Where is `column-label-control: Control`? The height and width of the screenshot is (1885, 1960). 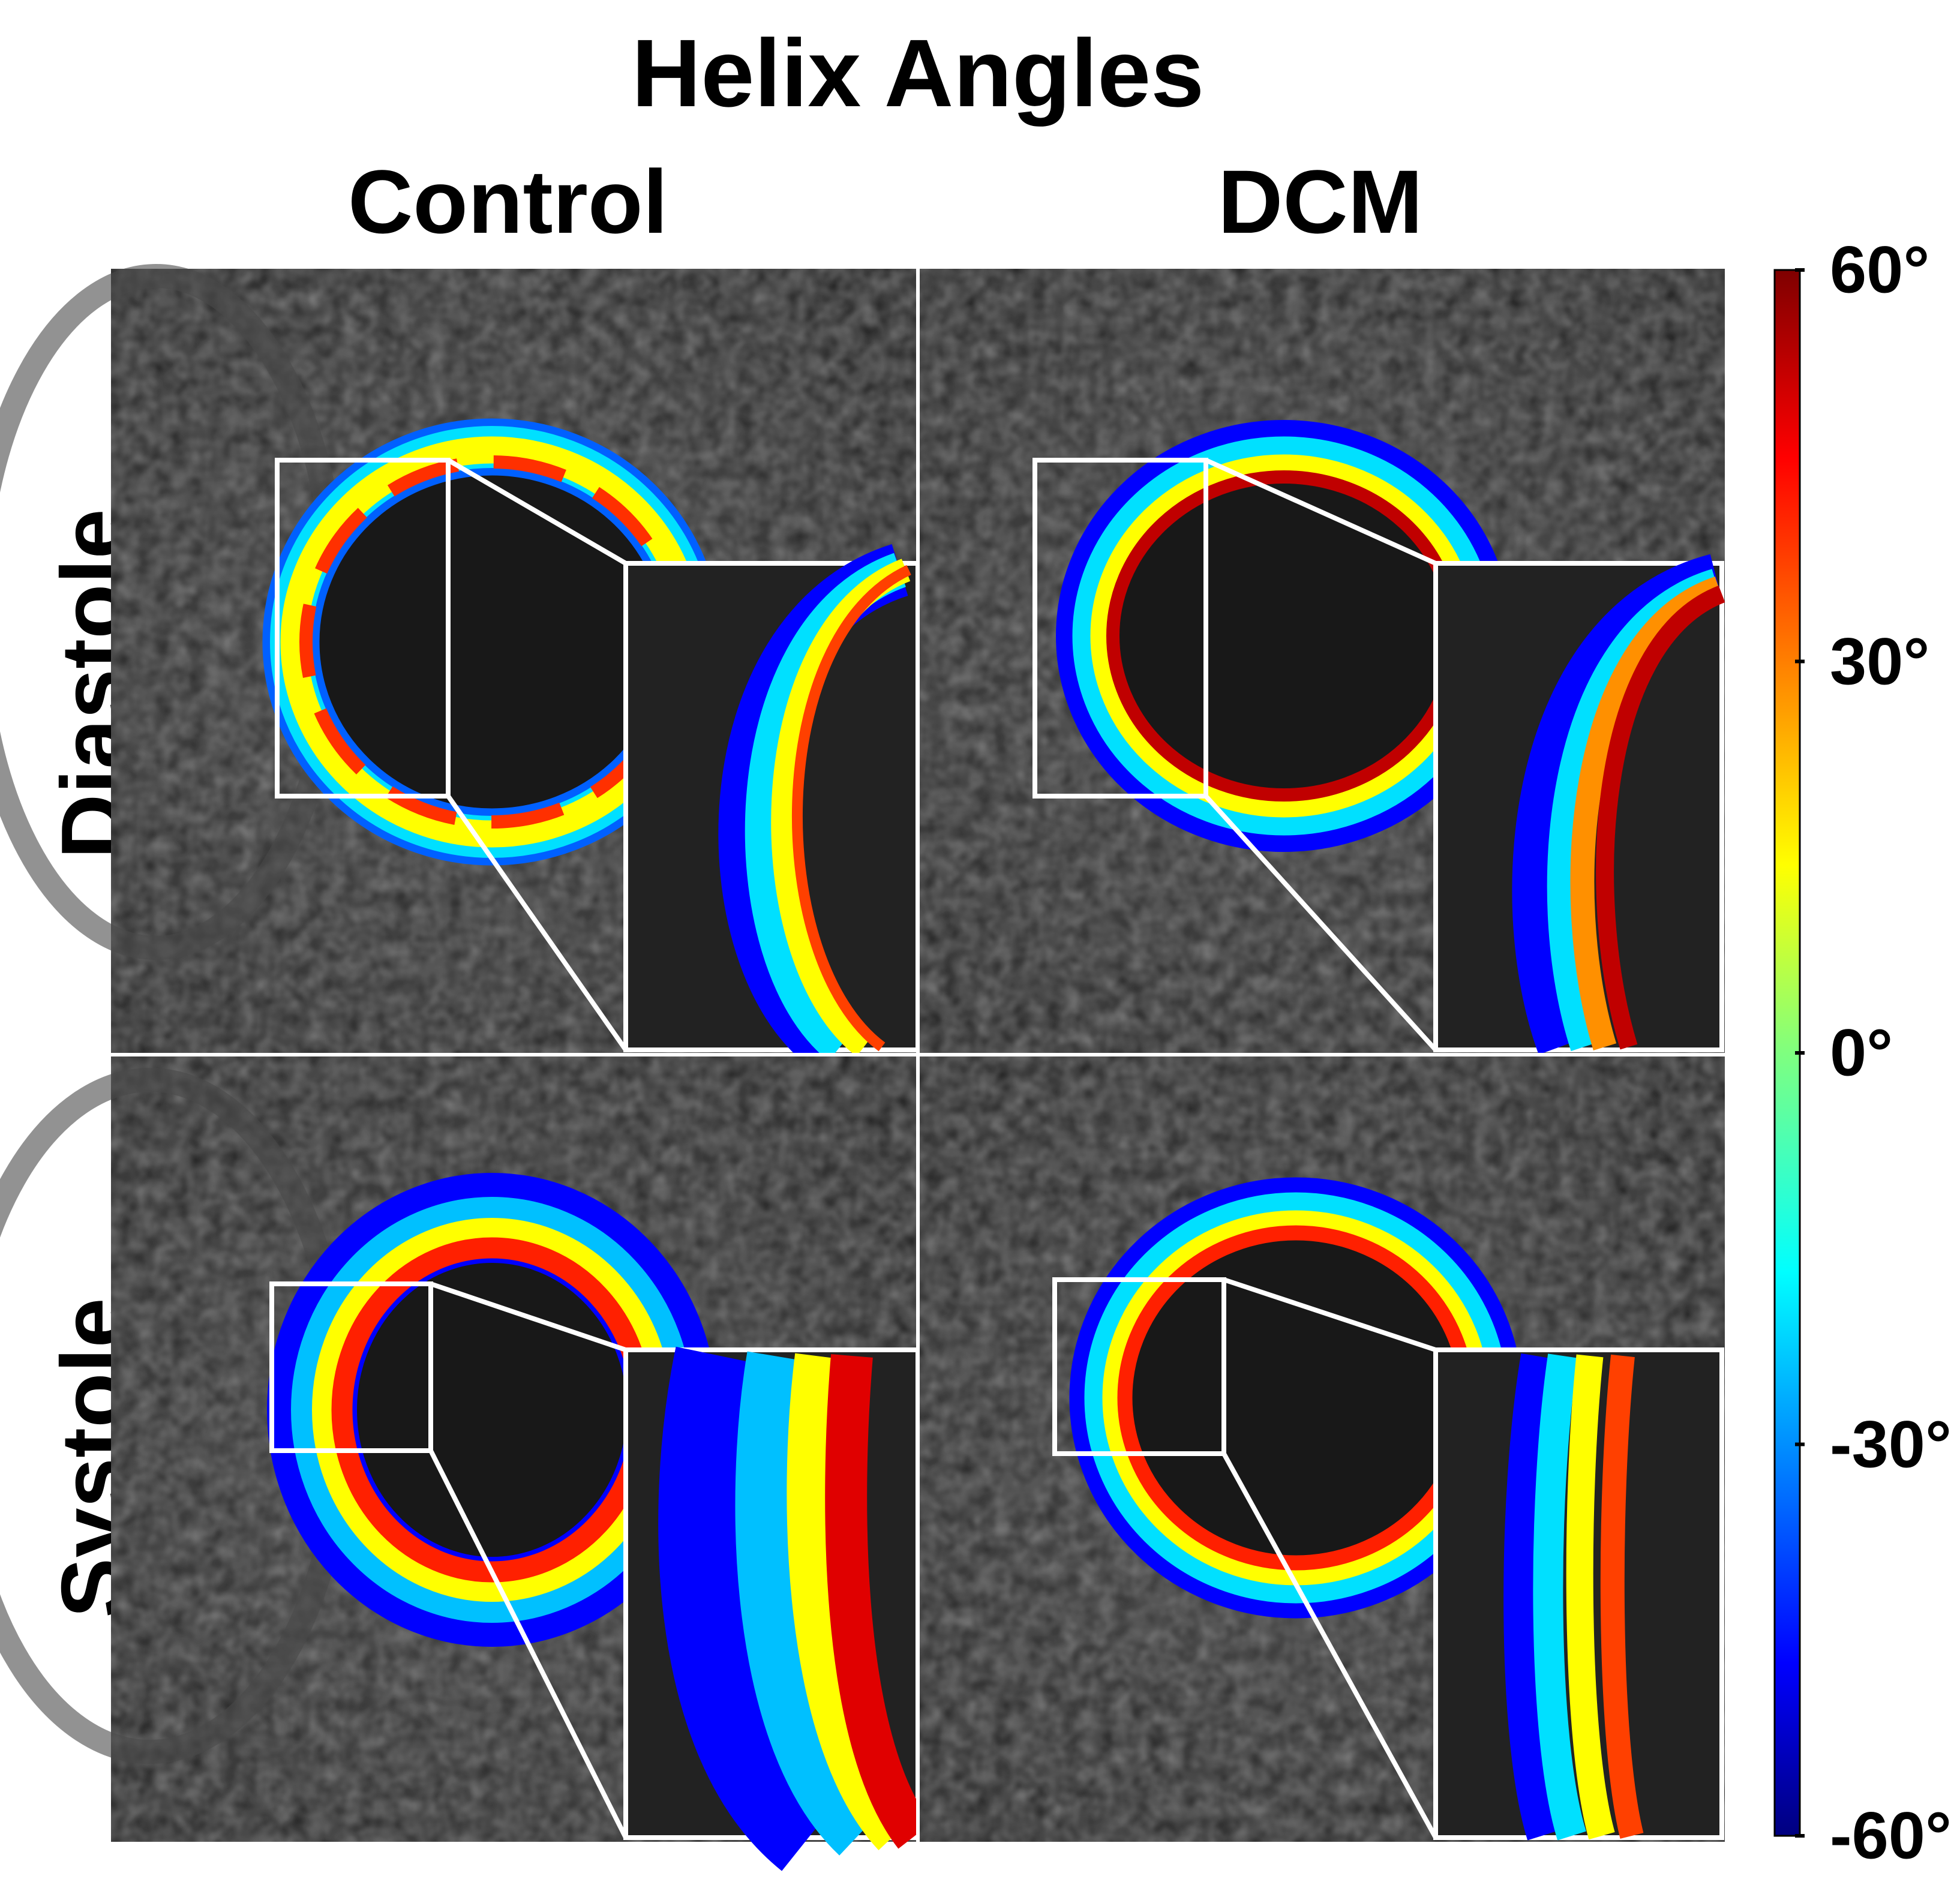 column-label-control: Control is located at coordinates (508, 201).